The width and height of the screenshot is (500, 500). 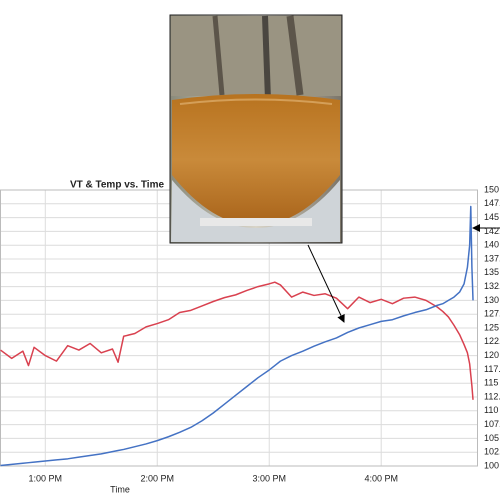 What do you see at coordinates (492, 231) in the screenshot?
I see `y-tick-label: 142.5` at bounding box center [492, 231].